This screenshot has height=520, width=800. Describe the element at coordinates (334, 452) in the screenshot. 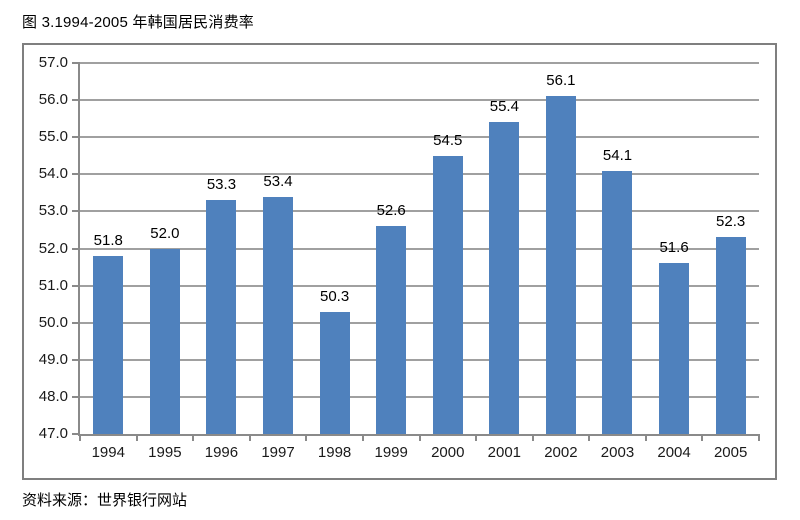

I see `x-axis-tick-label: 1998` at that location.